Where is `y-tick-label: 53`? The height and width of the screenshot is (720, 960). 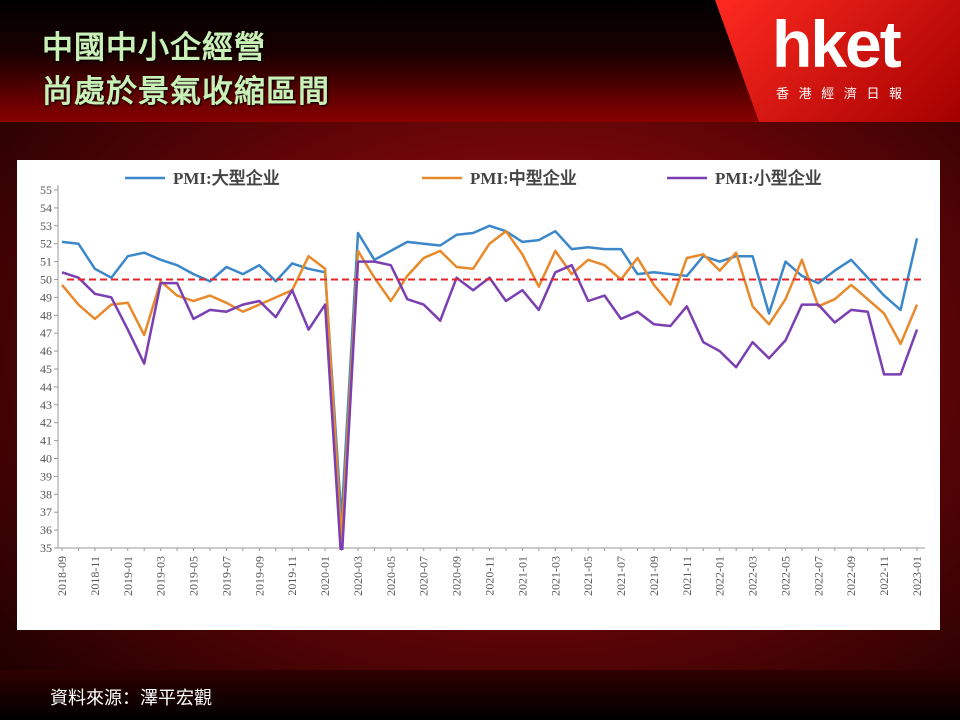
y-tick-label: 53 is located at coordinates (46, 226).